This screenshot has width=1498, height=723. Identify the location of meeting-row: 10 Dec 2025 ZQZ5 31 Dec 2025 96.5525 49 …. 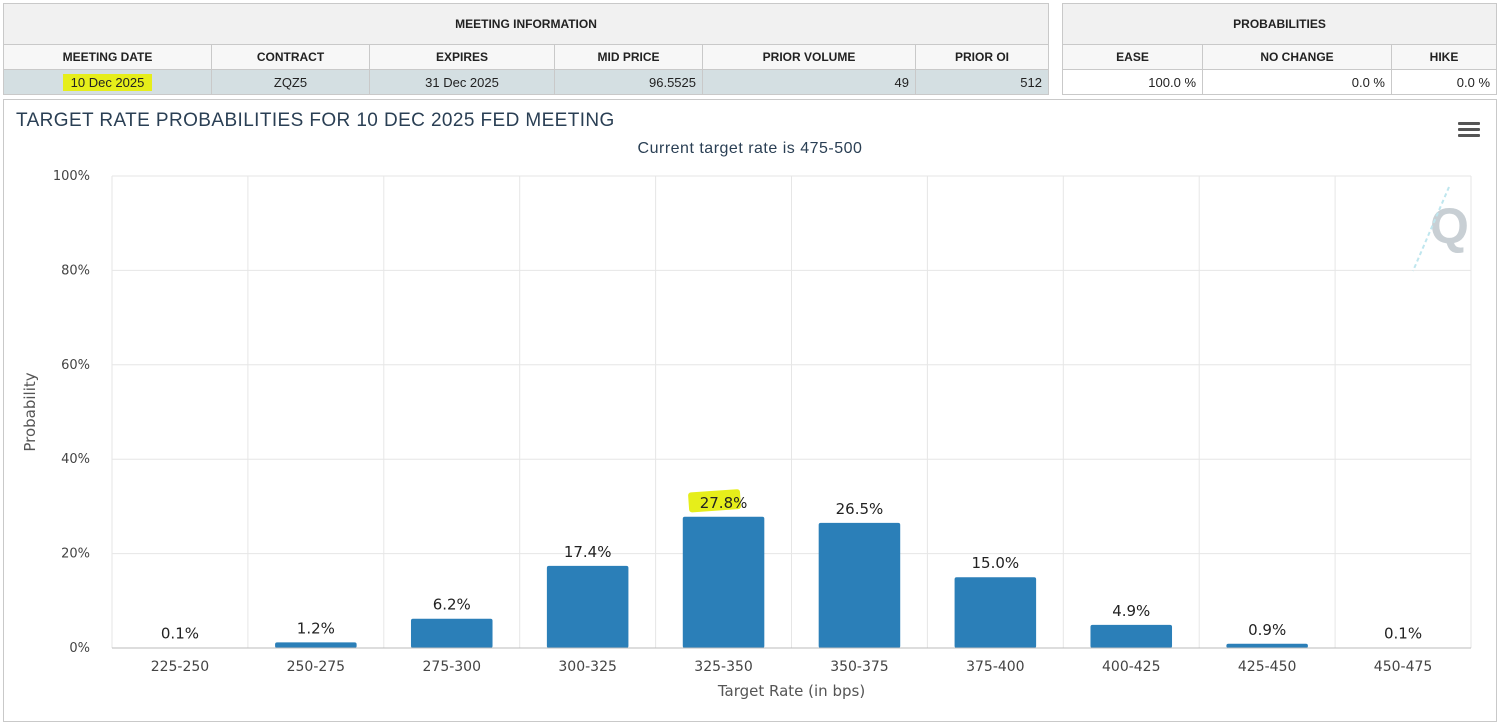
(526, 82).